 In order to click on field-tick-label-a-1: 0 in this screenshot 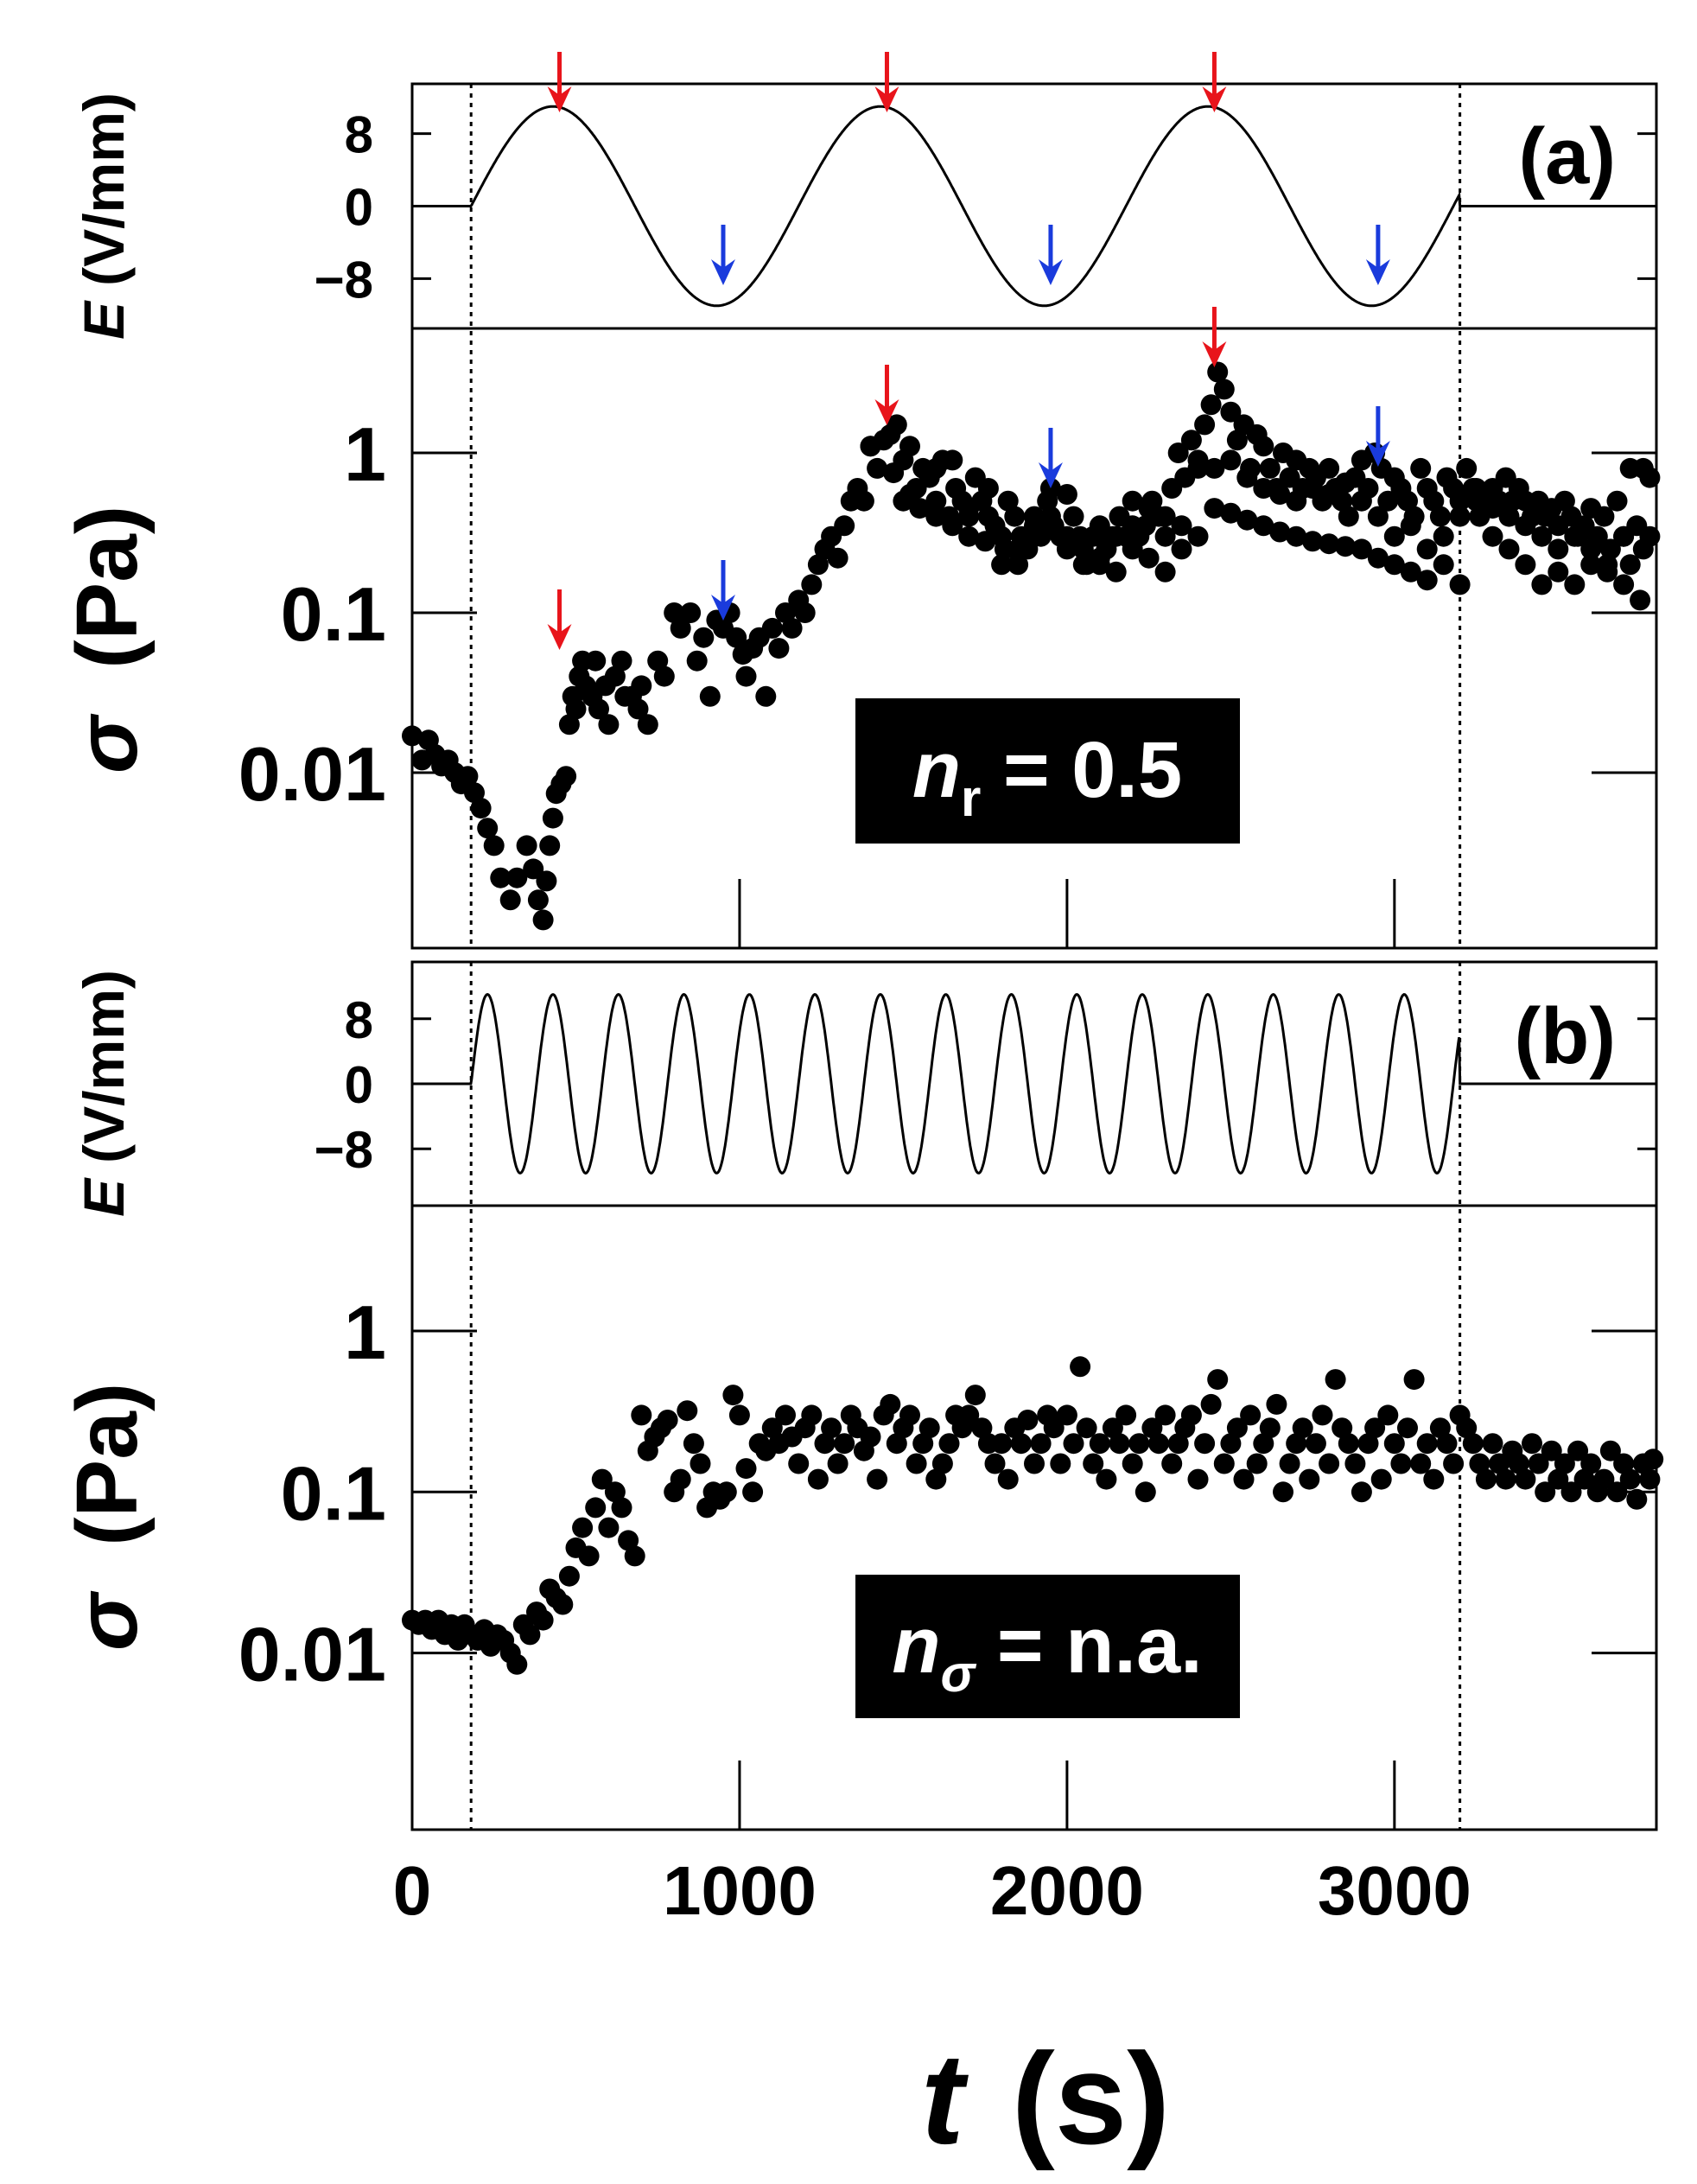, I will do `click(359, 208)`.